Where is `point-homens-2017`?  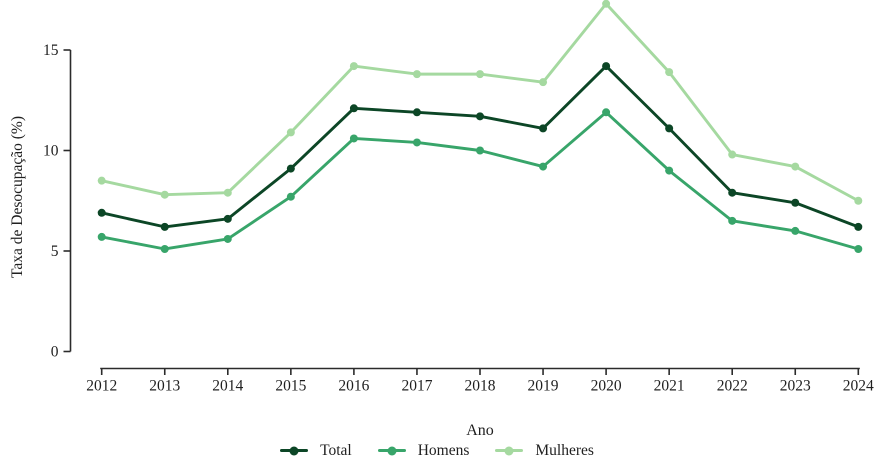 point-homens-2017 is located at coordinates (416, 142).